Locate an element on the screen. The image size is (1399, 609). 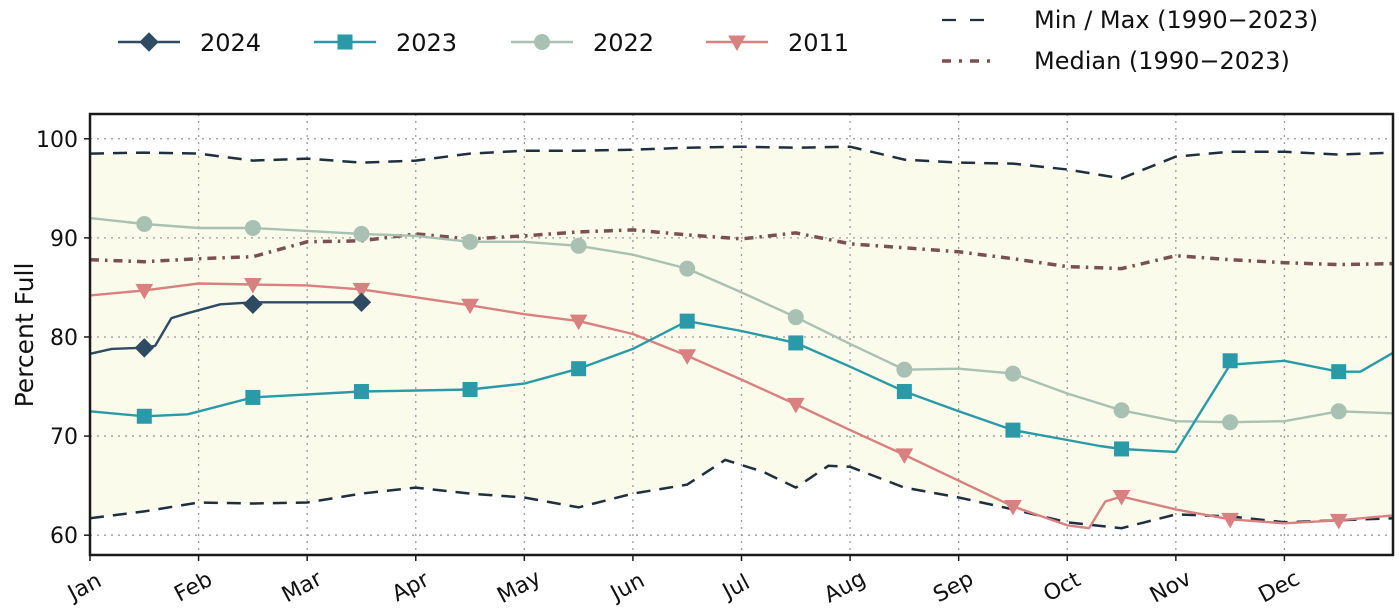
y-axis-ticks: 60 70 80 90 100 is located at coordinates (63, 338).